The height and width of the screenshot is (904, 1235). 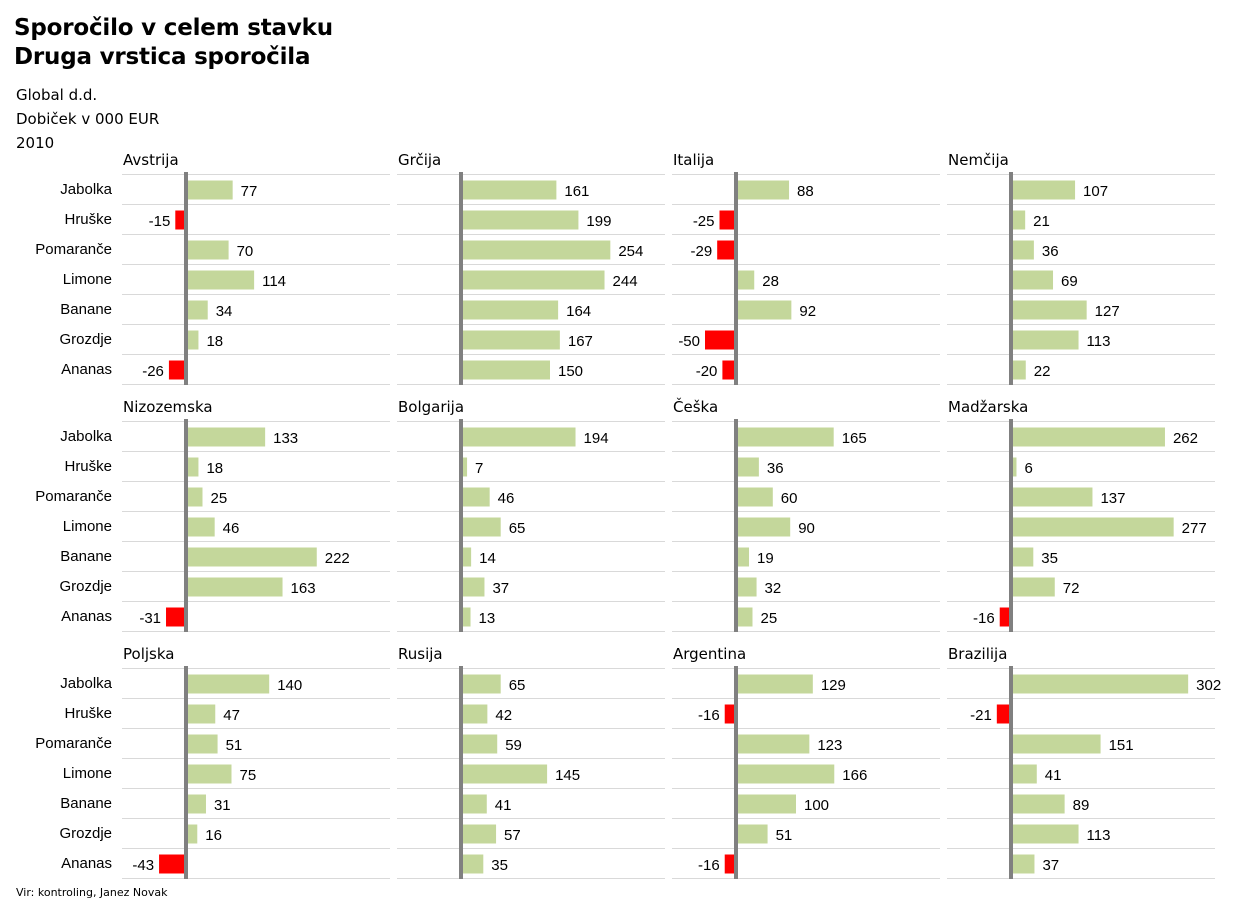 What do you see at coordinates (289, 685) in the screenshot?
I see `data-label: 140` at bounding box center [289, 685].